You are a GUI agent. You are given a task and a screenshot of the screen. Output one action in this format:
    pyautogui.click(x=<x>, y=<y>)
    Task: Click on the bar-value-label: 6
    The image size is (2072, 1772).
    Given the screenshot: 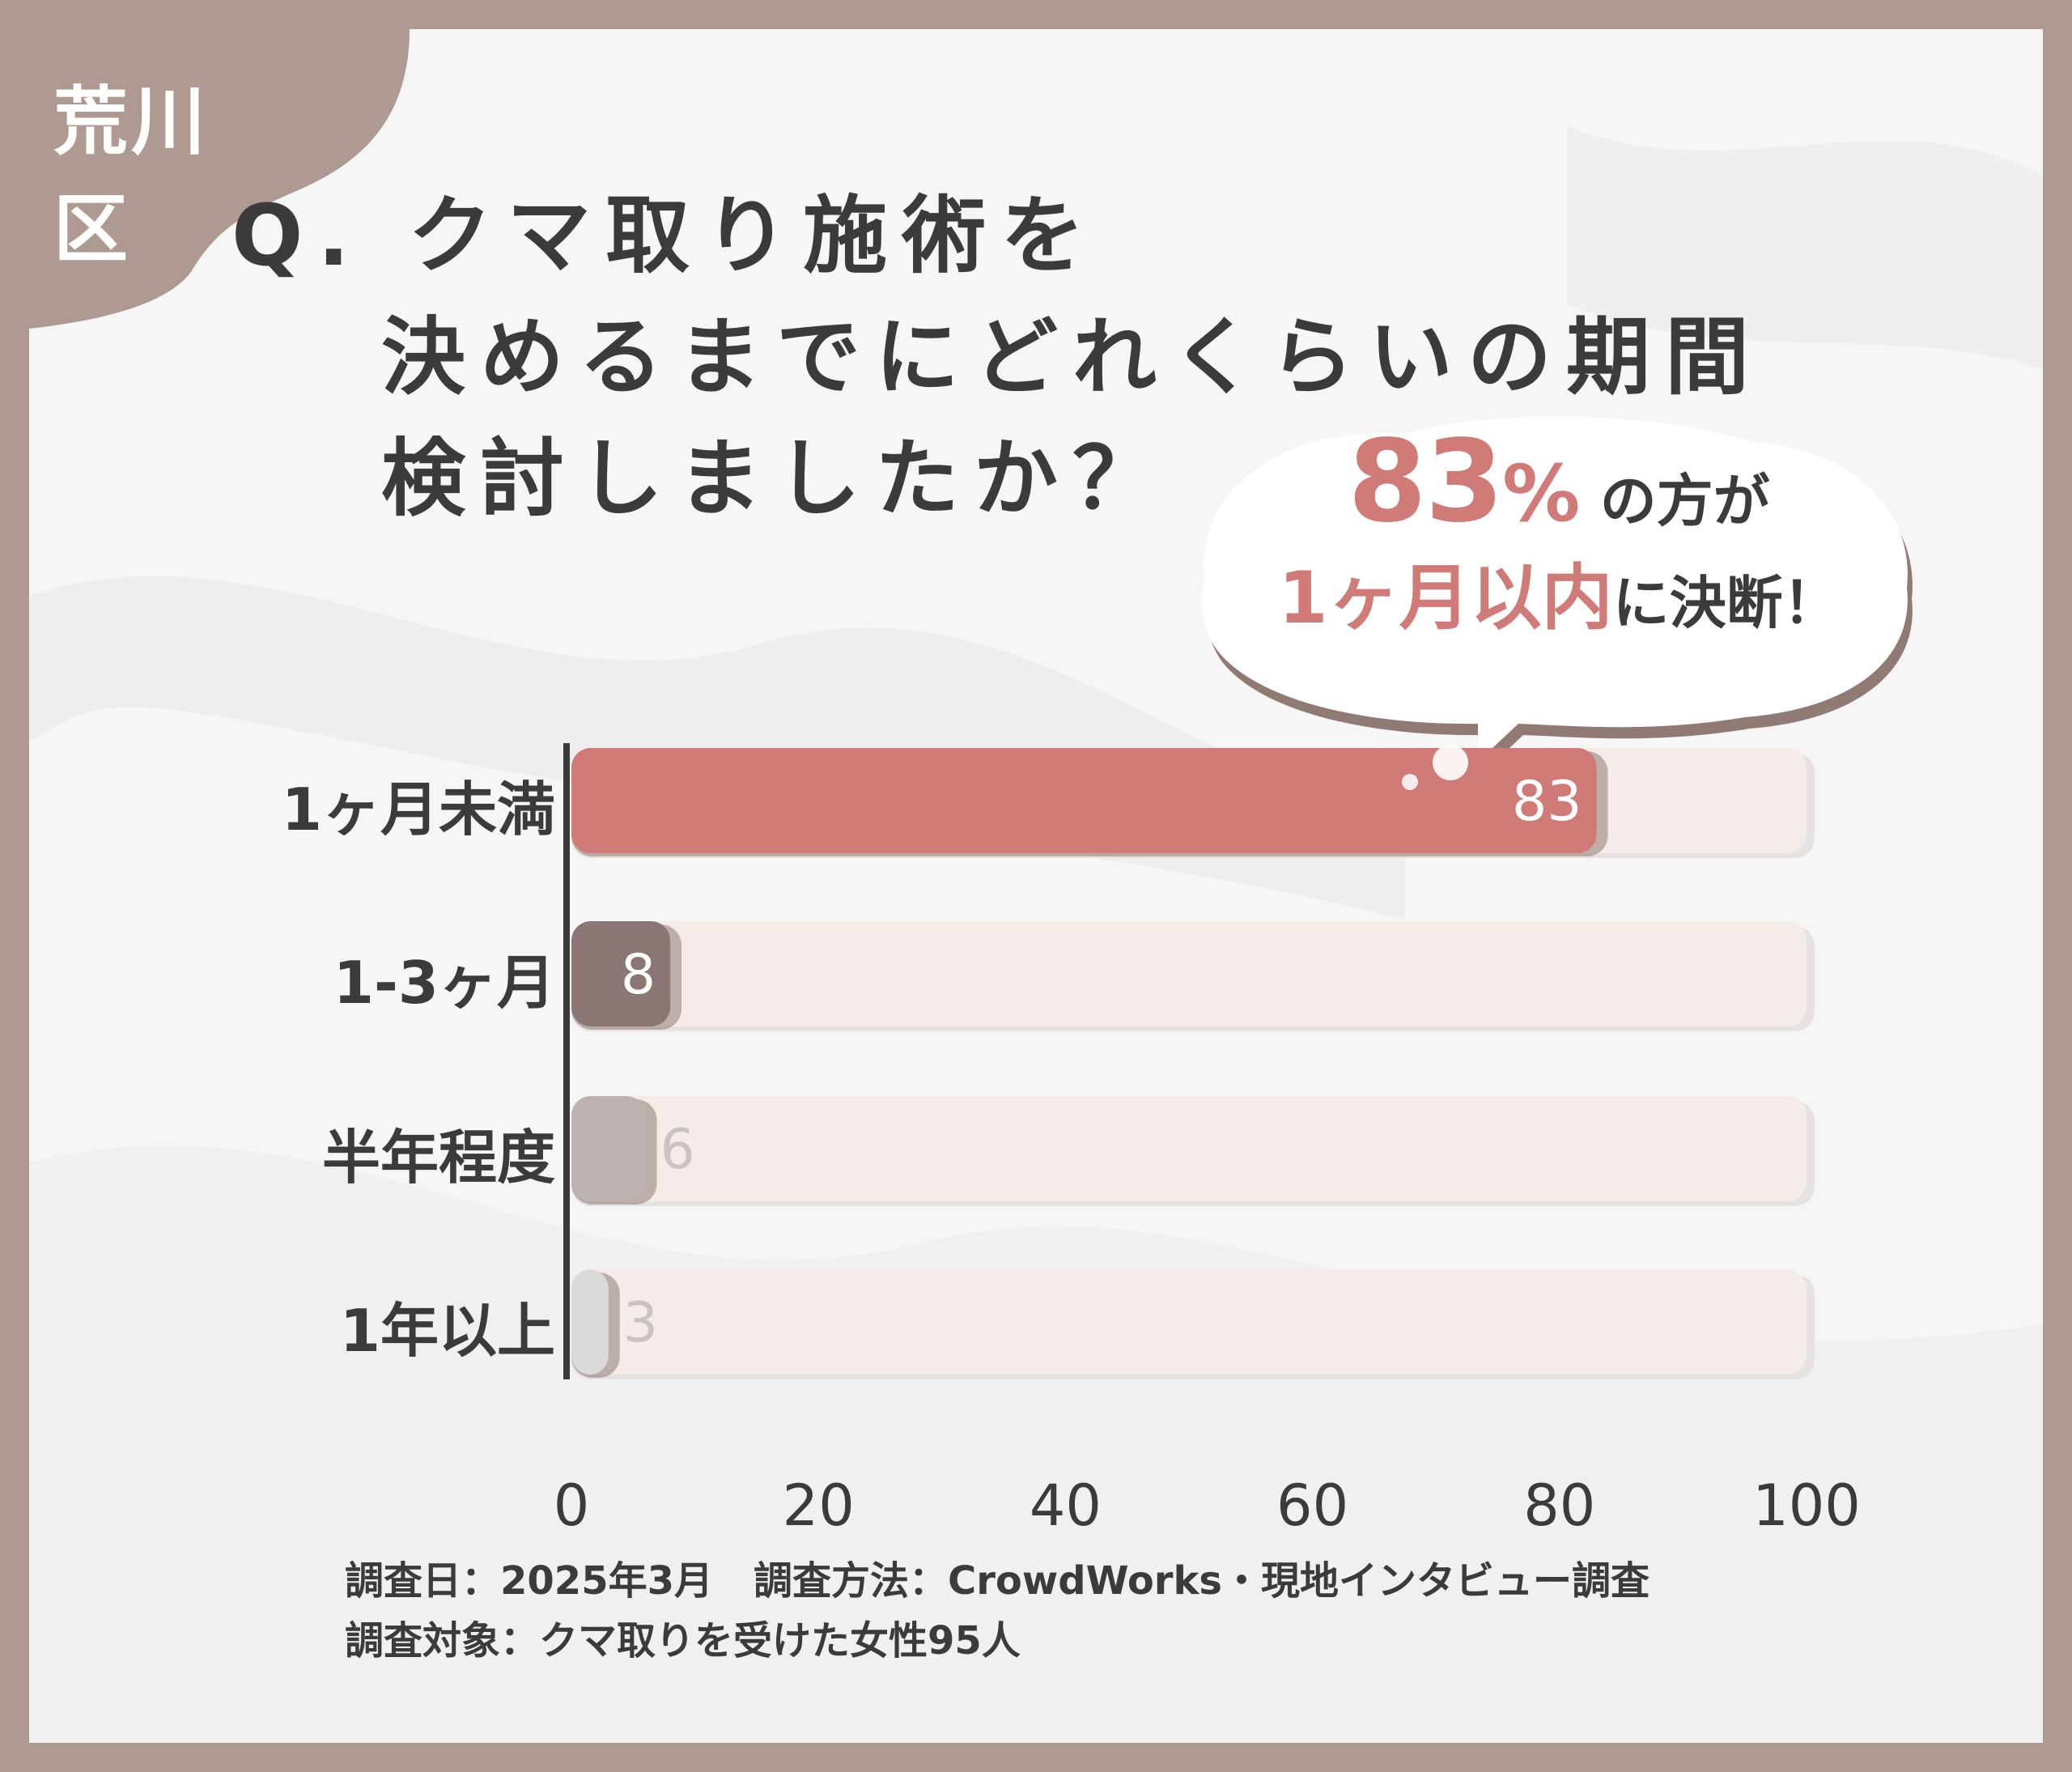 What is the action you would take?
    pyautogui.click(x=677, y=1150)
    